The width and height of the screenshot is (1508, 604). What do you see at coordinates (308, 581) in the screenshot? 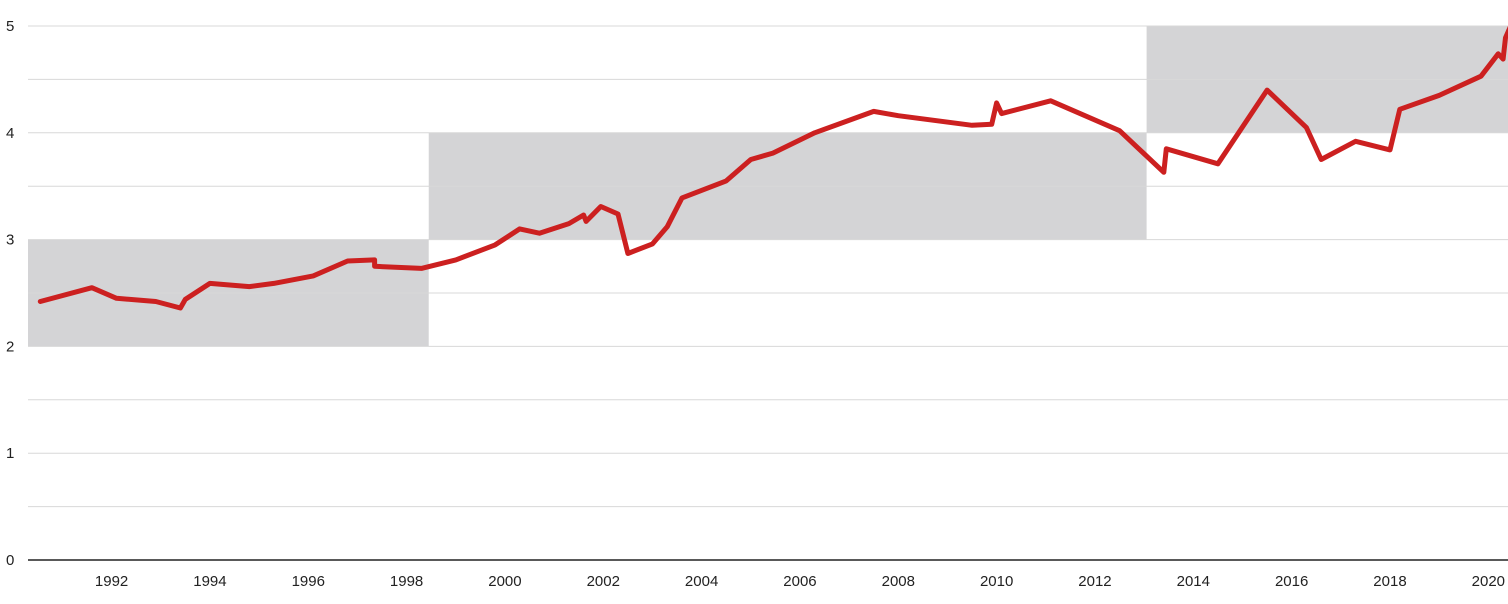
I see `x-tick-label: 1996` at bounding box center [308, 581].